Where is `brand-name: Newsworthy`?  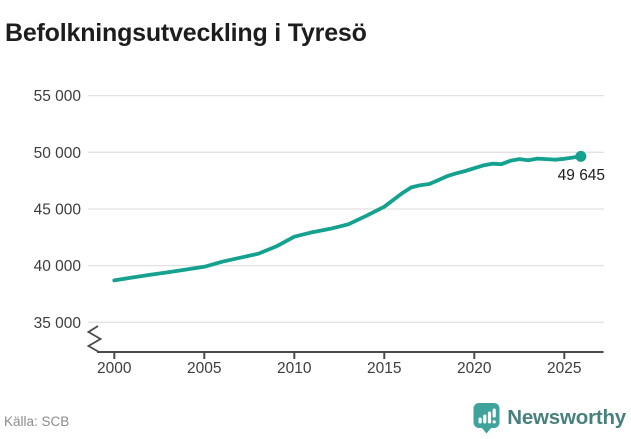 brand-name: Newsworthy is located at coordinates (566, 417).